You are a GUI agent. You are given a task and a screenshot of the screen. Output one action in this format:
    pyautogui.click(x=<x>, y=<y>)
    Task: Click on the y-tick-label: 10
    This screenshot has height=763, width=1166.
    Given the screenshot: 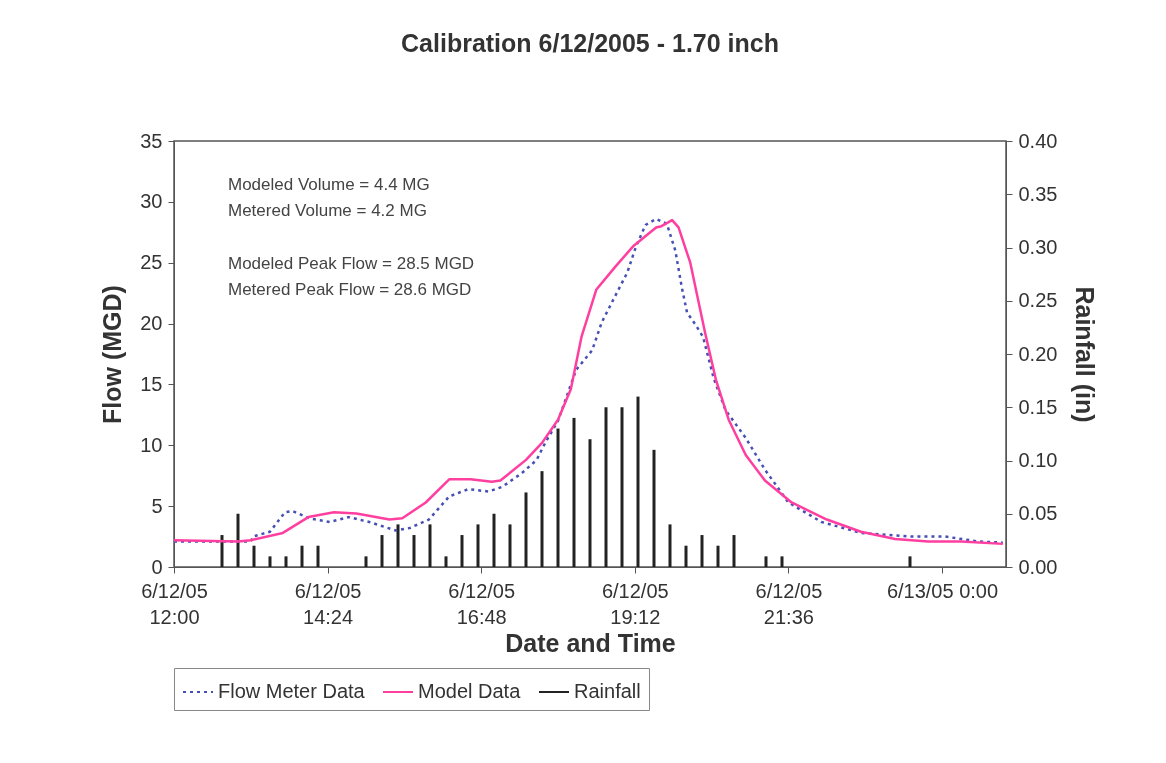 What is the action you would take?
    pyautogui.click(x=151, y=444)
    